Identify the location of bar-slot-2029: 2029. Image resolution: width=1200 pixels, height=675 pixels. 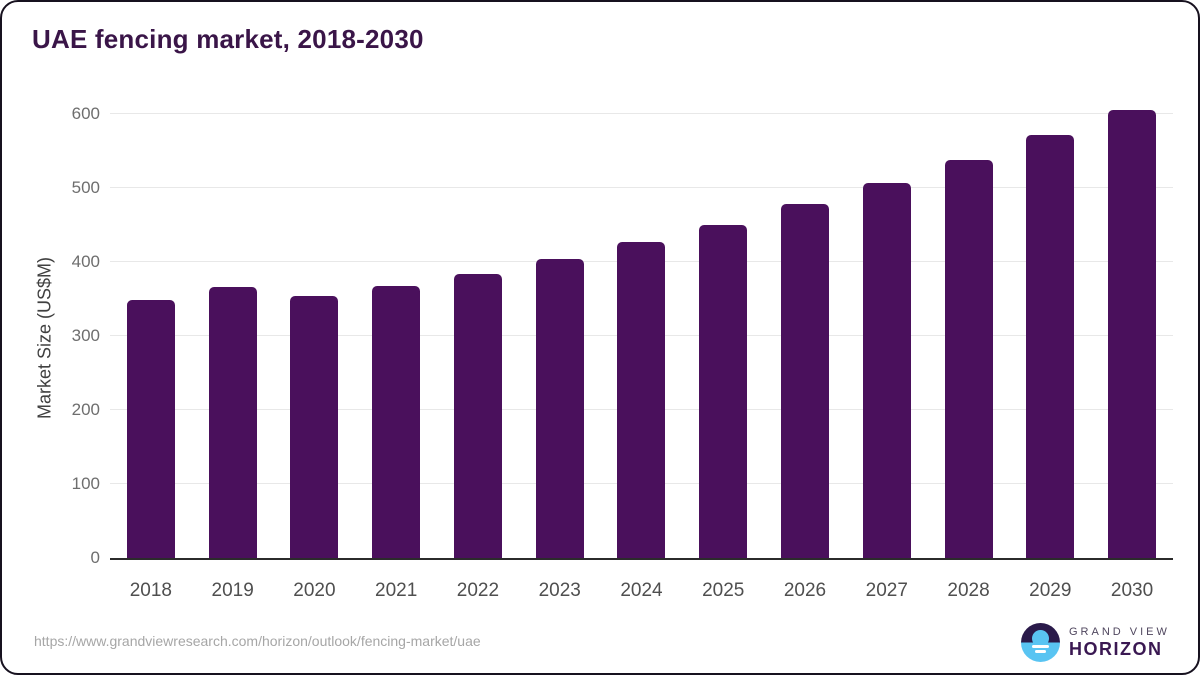
(1050, 353).